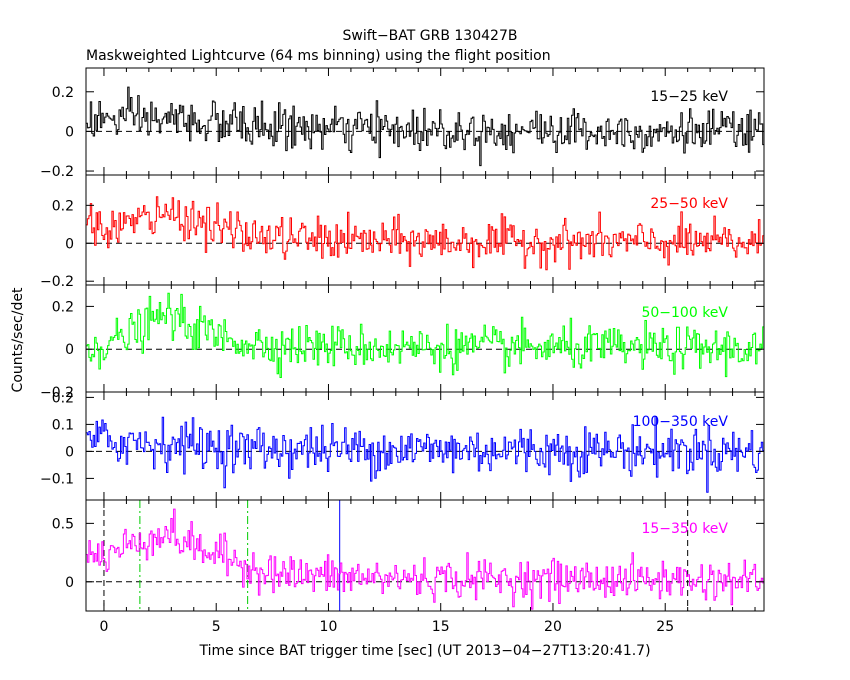 Image resolution: width=850 pixels, height=680 pixels. I want to click on x-tick-label: 15, so click(441, 627).